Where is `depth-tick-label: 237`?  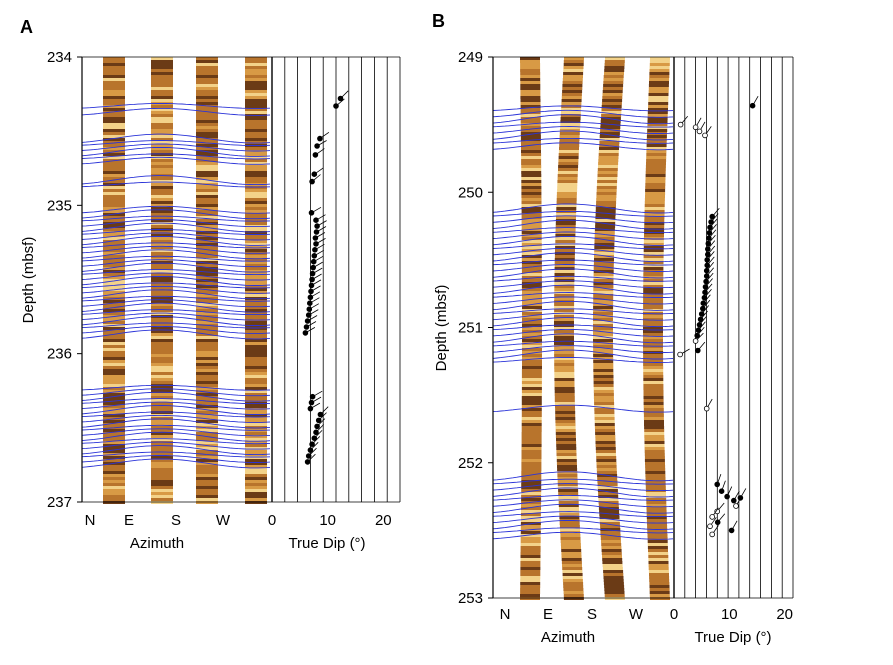 depth-tick-label: 237 is located at coordinates (59, 502).